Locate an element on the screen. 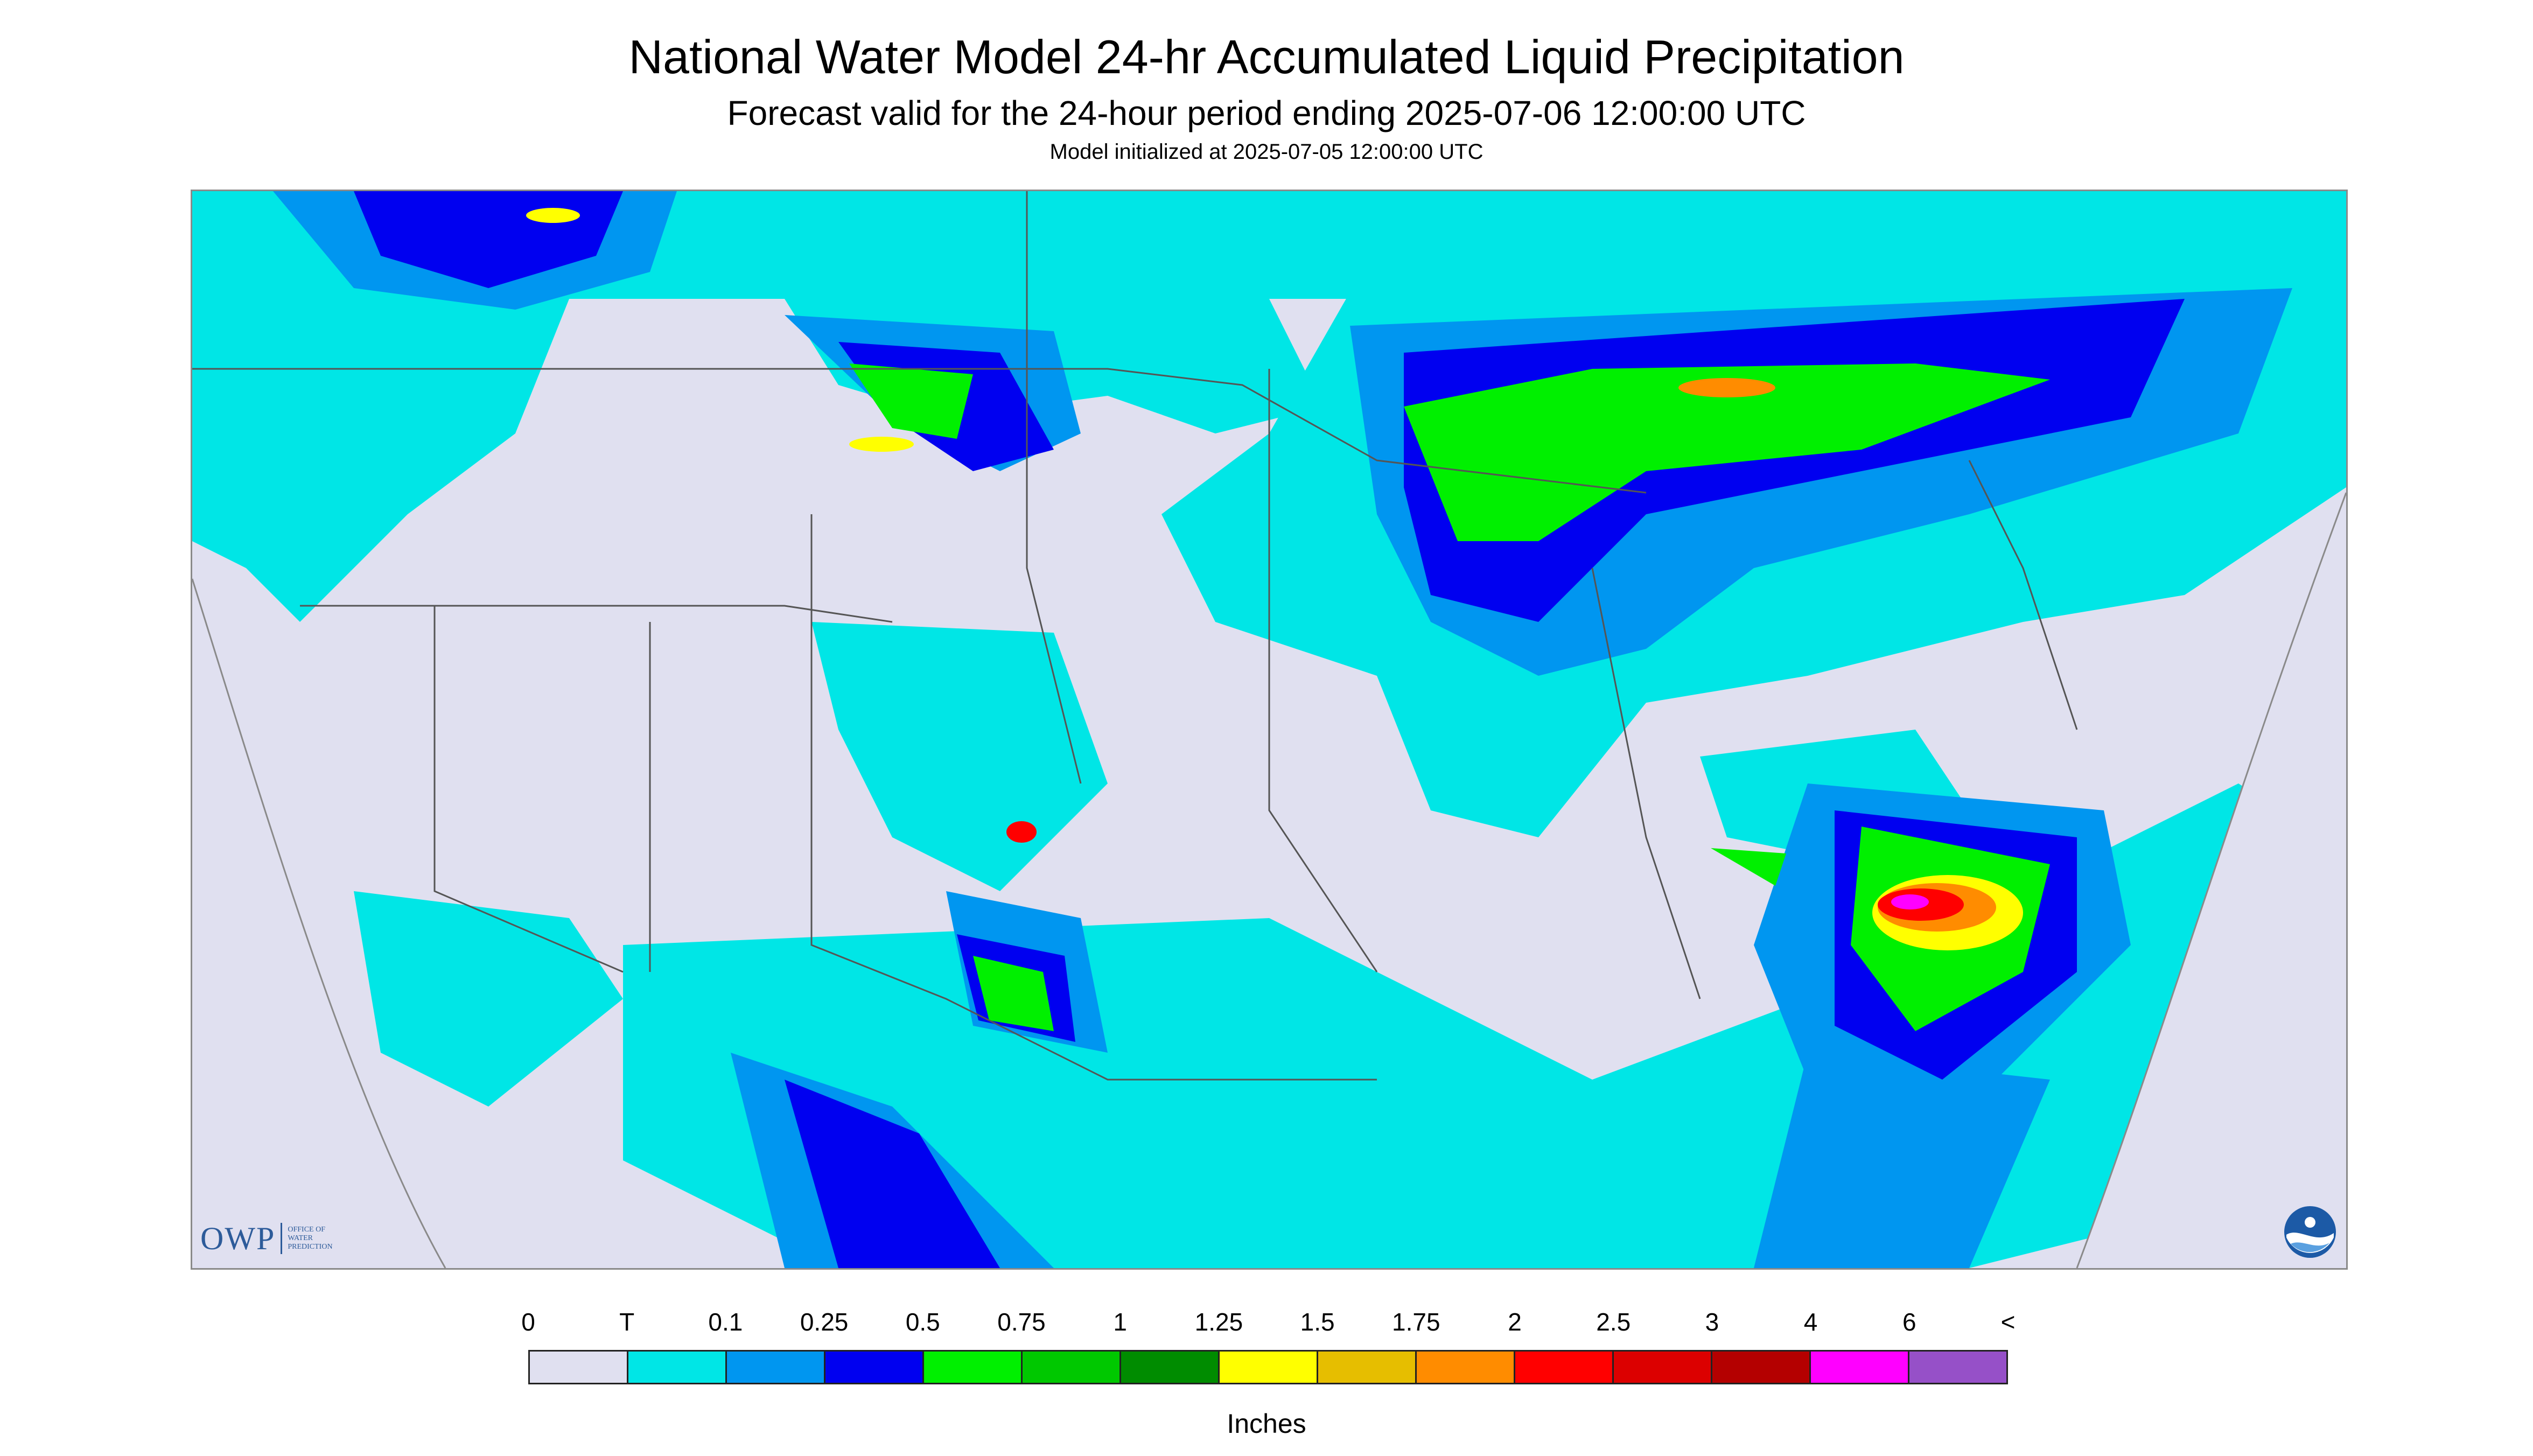  legend-tick-label: 0.75 is located at coordinates (1022, 1322).